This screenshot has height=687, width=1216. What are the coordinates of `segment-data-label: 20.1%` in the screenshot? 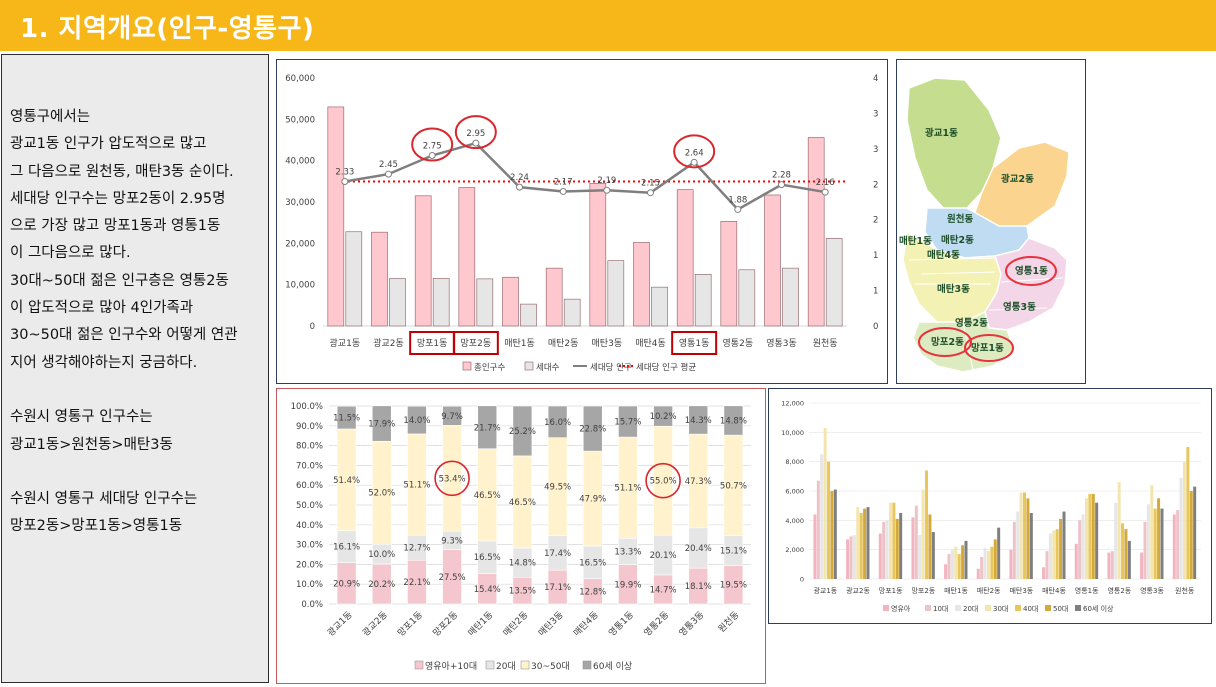 It's located at (663, 556).